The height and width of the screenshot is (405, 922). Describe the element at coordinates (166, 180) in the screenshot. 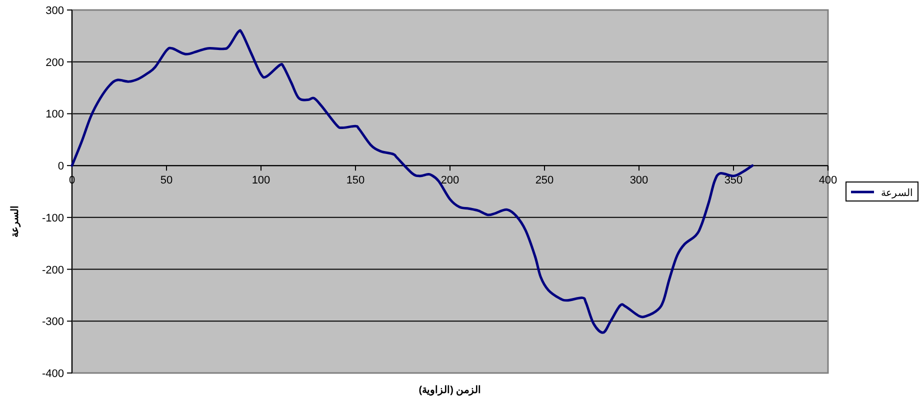

I see `x-tick-label: 50` at that location.